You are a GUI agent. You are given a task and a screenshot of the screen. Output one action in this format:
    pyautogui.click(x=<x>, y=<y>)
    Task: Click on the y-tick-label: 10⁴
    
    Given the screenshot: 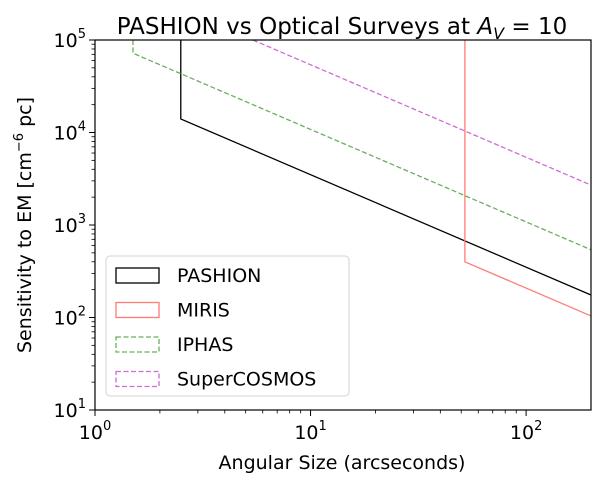 What is the action you would take?
    pyautogui.click(x=70, y=132)
    